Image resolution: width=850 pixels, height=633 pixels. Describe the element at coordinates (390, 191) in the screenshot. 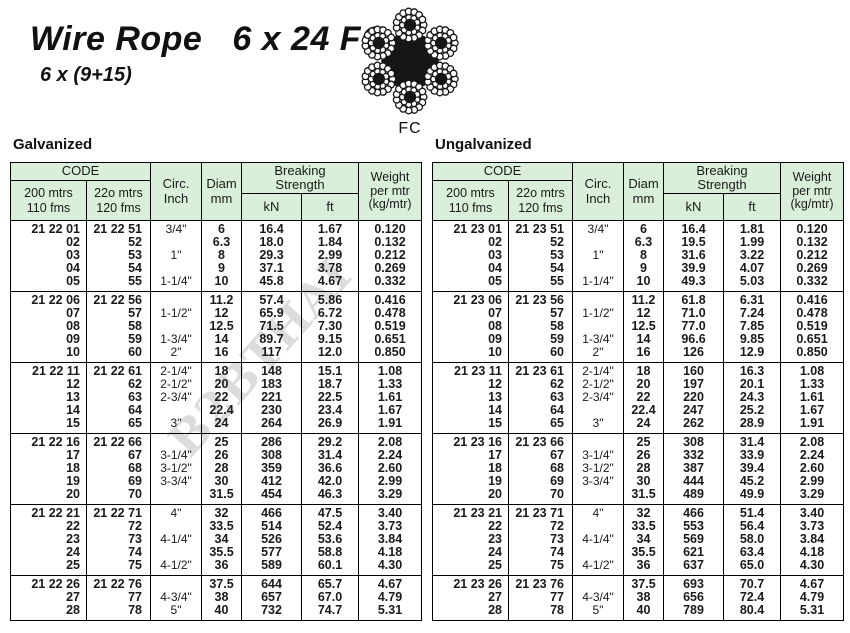

I see `header-weight: Weight per mtr (kg/mtr)` at that location.